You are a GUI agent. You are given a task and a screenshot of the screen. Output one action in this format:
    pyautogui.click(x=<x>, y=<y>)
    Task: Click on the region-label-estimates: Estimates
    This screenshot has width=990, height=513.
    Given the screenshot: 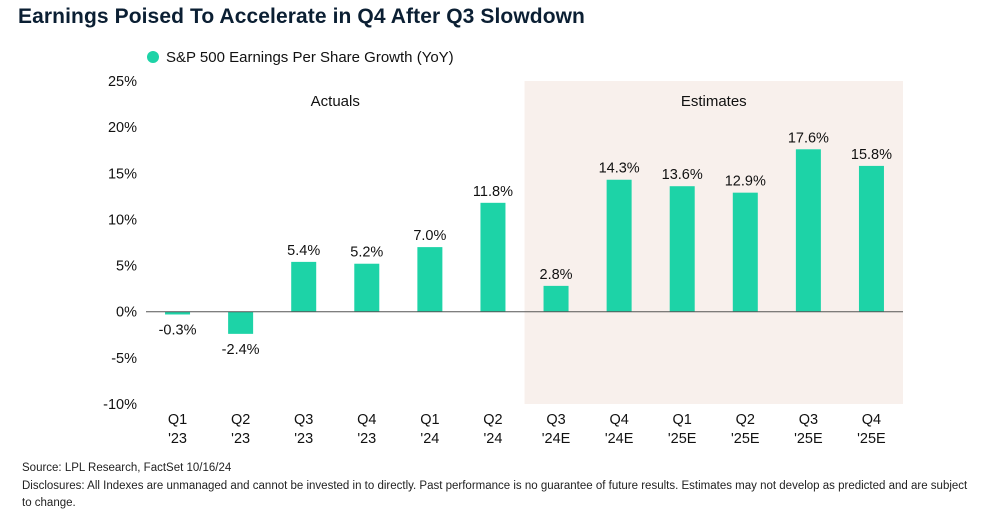 What is the action you would take?
    pyautogui.click(x=714, y=101)
    